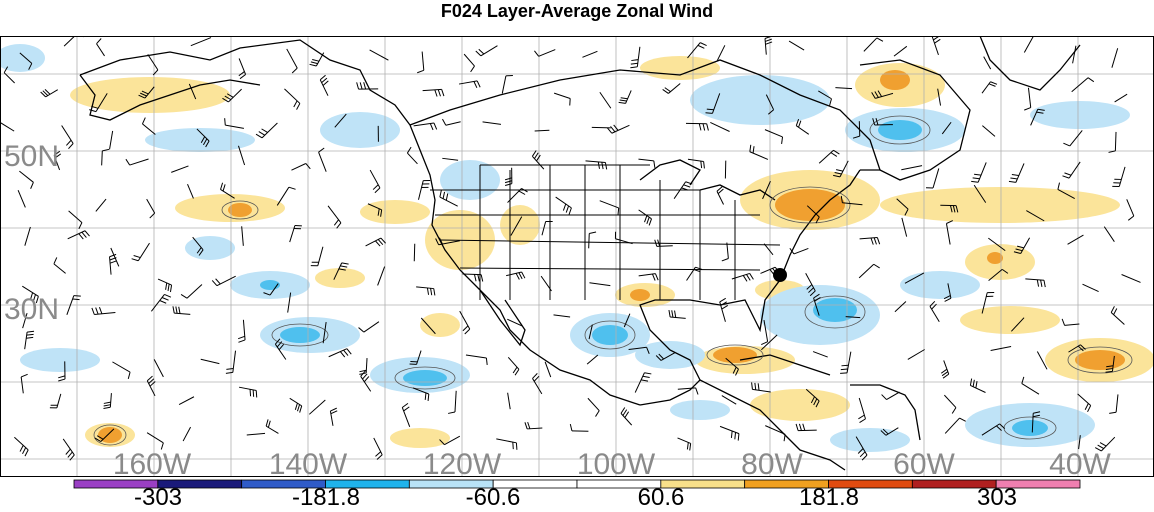 This screenshot has width=1154, height=512. Describe the element at coordinates (997, 498) in the screenshot. I see `colorbar-label: 303` at that location.